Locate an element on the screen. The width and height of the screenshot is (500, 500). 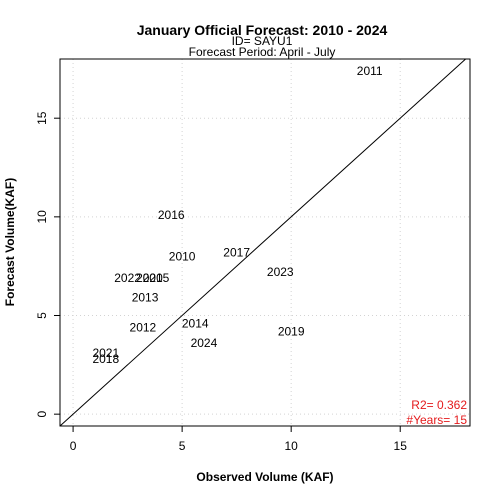
point-label-2014: 2014 is located at coordinates (195, 323).